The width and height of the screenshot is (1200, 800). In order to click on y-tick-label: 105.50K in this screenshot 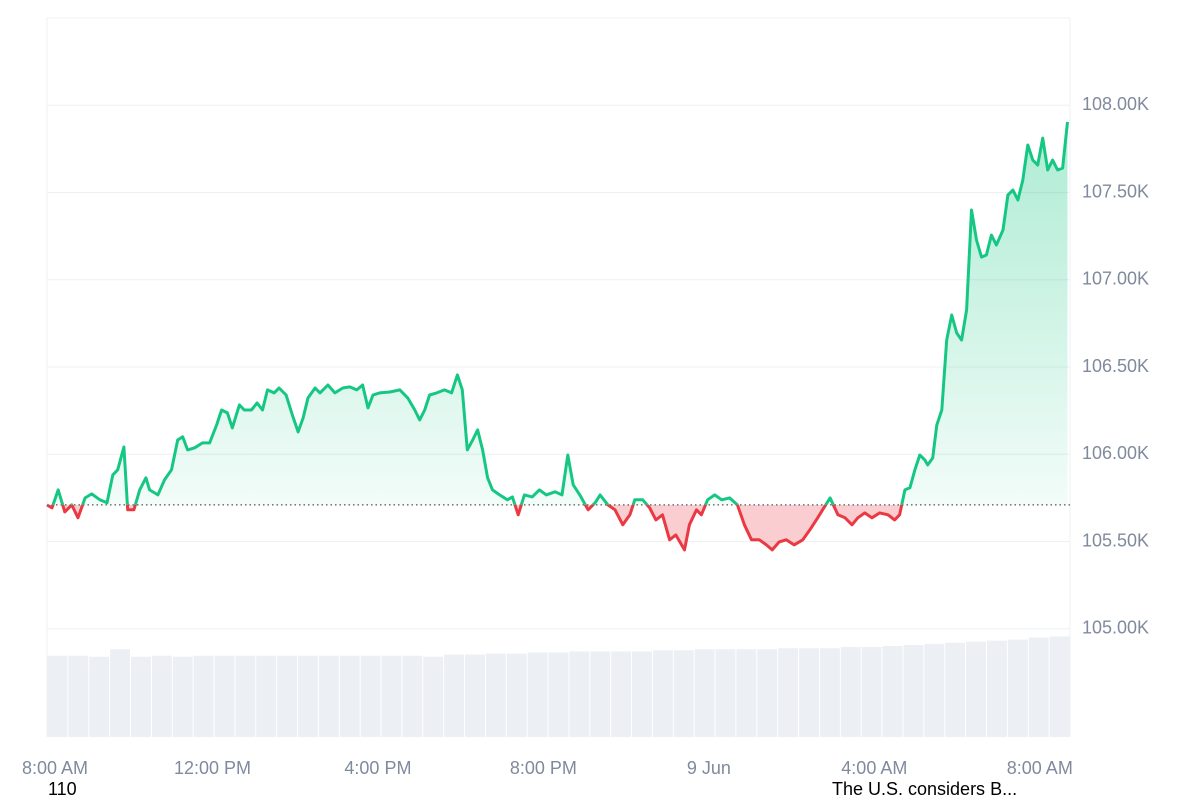, I will do `click(1115, 540)`.